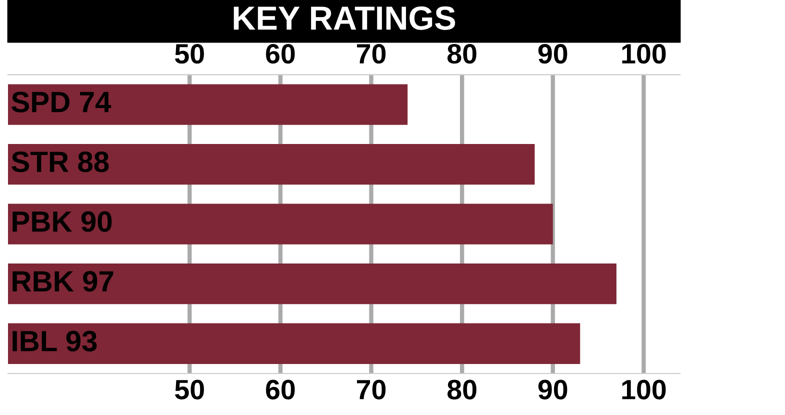  Describe the element at coordinates (63, 281) in the screenshot. I see `y-tick-label: RBK 97` at that location.